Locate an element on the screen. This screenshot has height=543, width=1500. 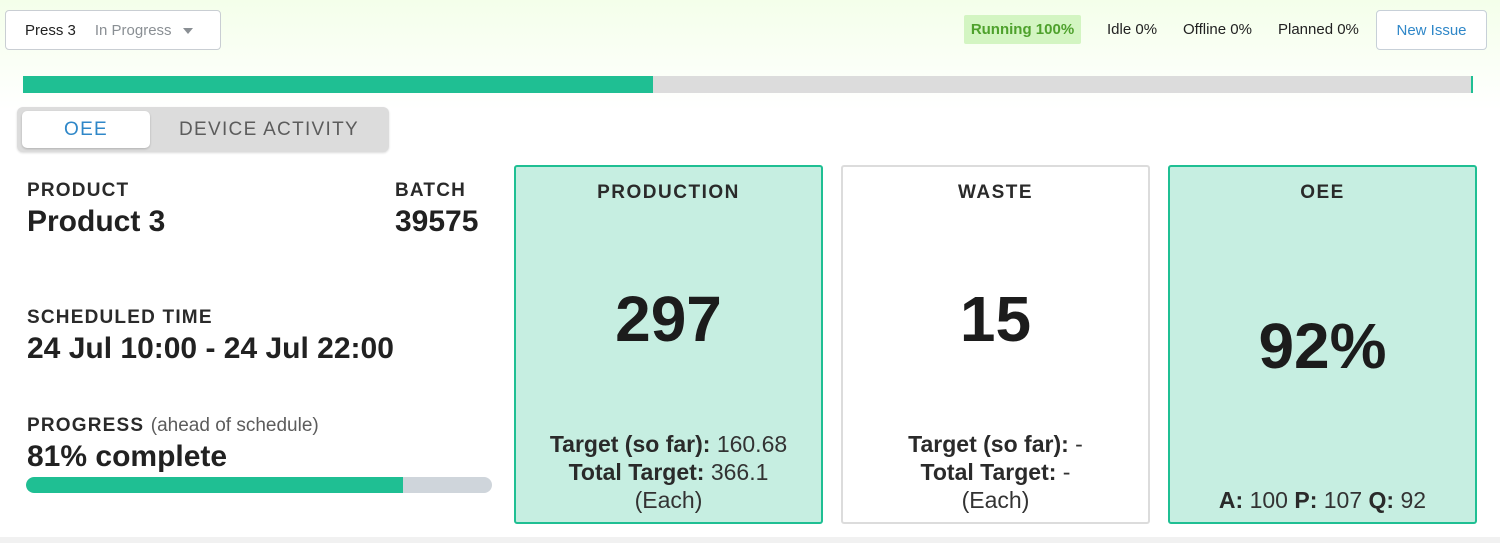
timeline-bar is located at coordinates (748, 84).